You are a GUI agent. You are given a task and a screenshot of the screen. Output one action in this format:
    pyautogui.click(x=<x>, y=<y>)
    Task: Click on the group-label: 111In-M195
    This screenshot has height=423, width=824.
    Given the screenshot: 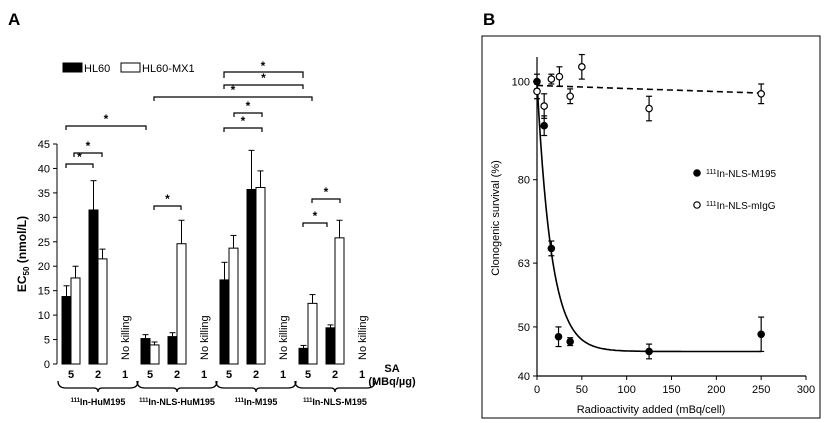 What is the action you would take?
    pyautogui.click(x=256, y=402)
    